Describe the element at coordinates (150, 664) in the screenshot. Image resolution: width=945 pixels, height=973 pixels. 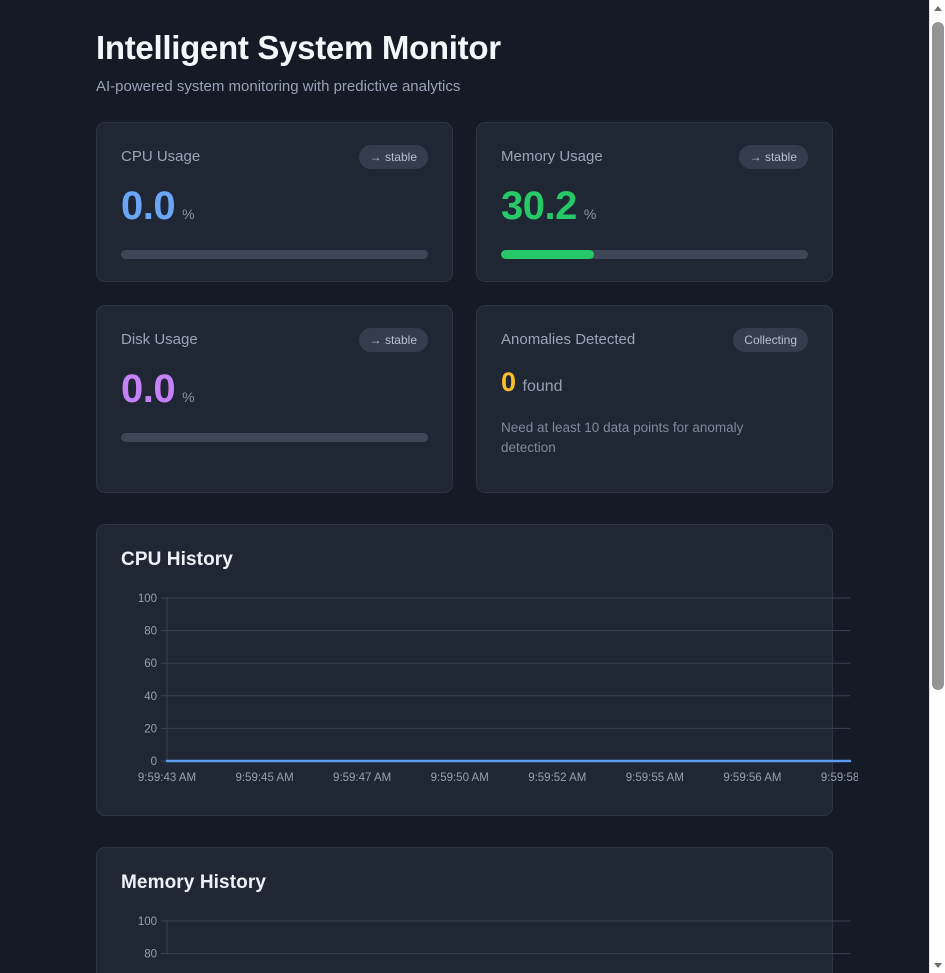
I see `svg-text: 60` at that location.